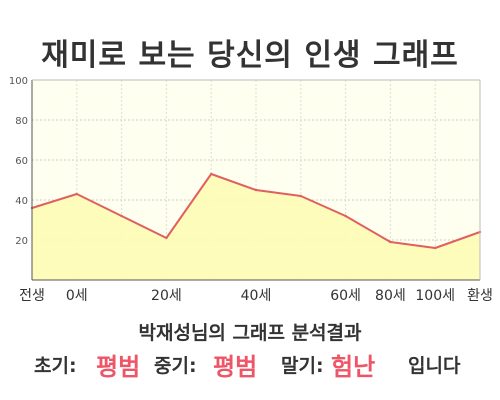  What do you see at coordinates (302, 366) in the screenshot?
I see `late-label: 말기:` at bounding box center [302, 366].